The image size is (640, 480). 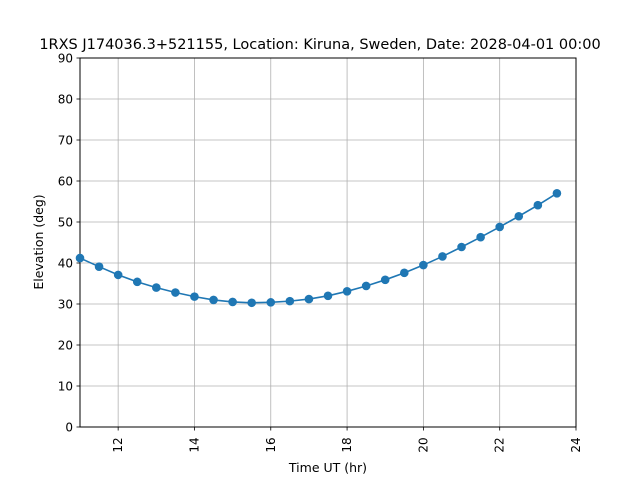 What do you see at coordinates (423, 444) in the screenshot?
I see `x-tick-label: 20` at bounding box center [423, 444].